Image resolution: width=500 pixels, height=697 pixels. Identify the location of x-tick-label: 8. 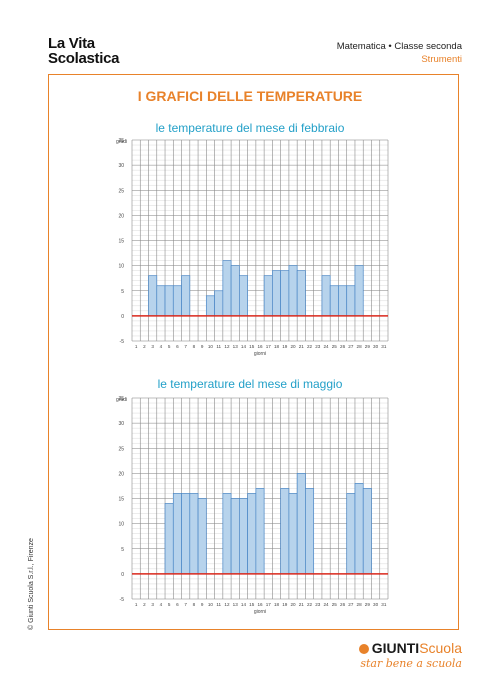
(194, 346).